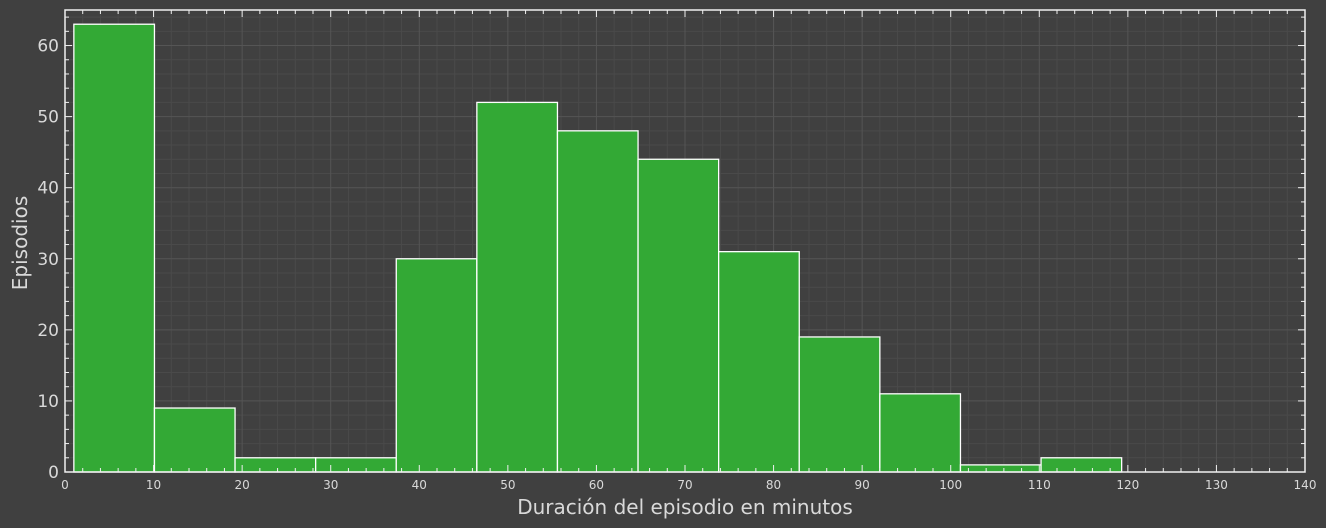 This screenshot has height=528, width=1326. What do you see at coordinates (862, 485) in the screenshot?
I see `x-tick-label: 90` at bounding box center [862, 485].